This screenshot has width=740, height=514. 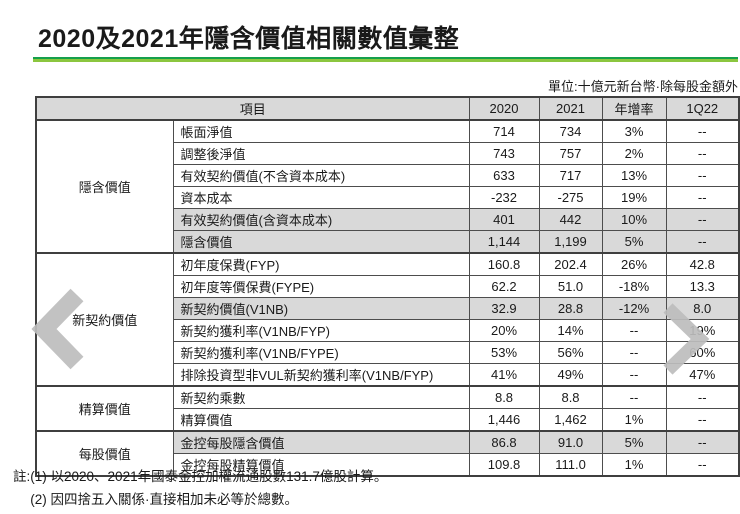 I want to click on item-cell: 調整後淨值, so click(x=321, y=153).